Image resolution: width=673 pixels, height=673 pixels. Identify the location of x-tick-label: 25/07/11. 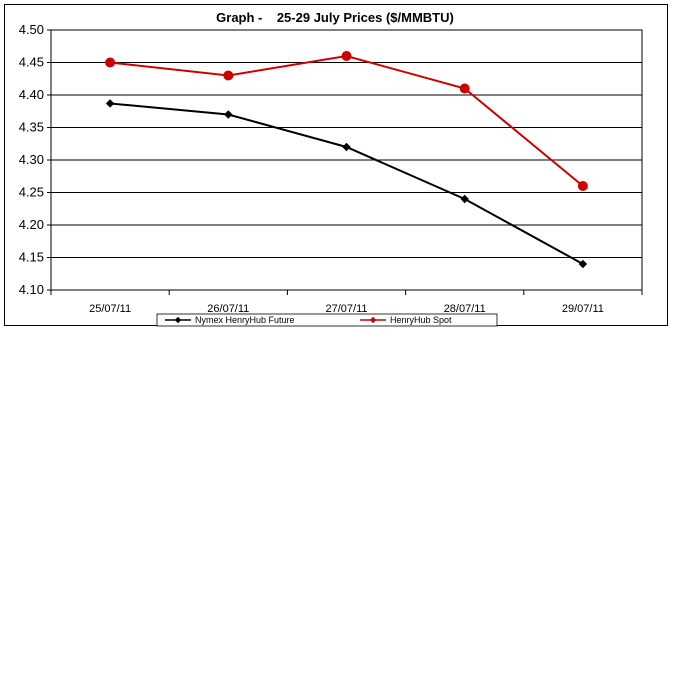
(110, 309).